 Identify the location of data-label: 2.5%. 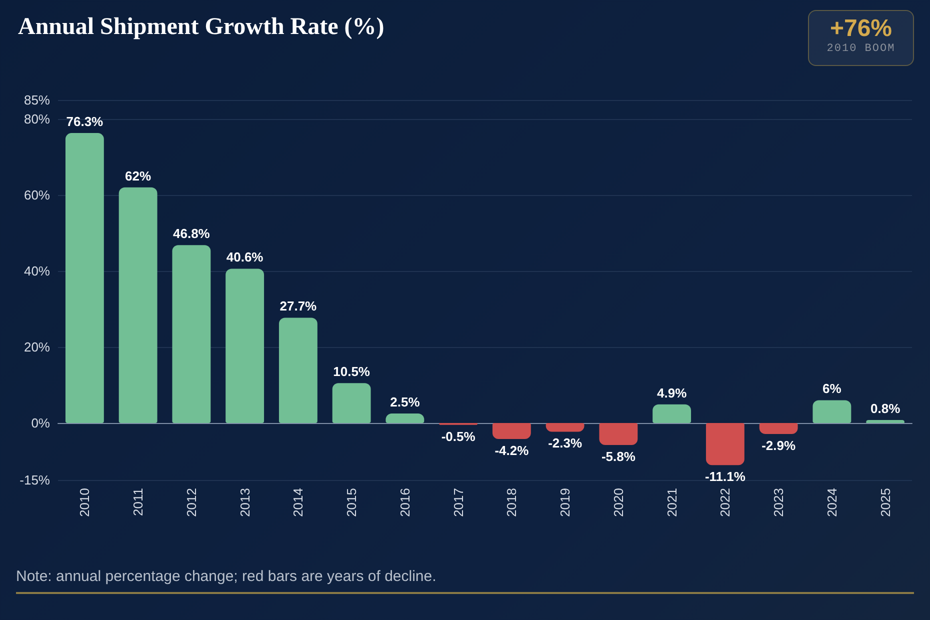
(405, 402).